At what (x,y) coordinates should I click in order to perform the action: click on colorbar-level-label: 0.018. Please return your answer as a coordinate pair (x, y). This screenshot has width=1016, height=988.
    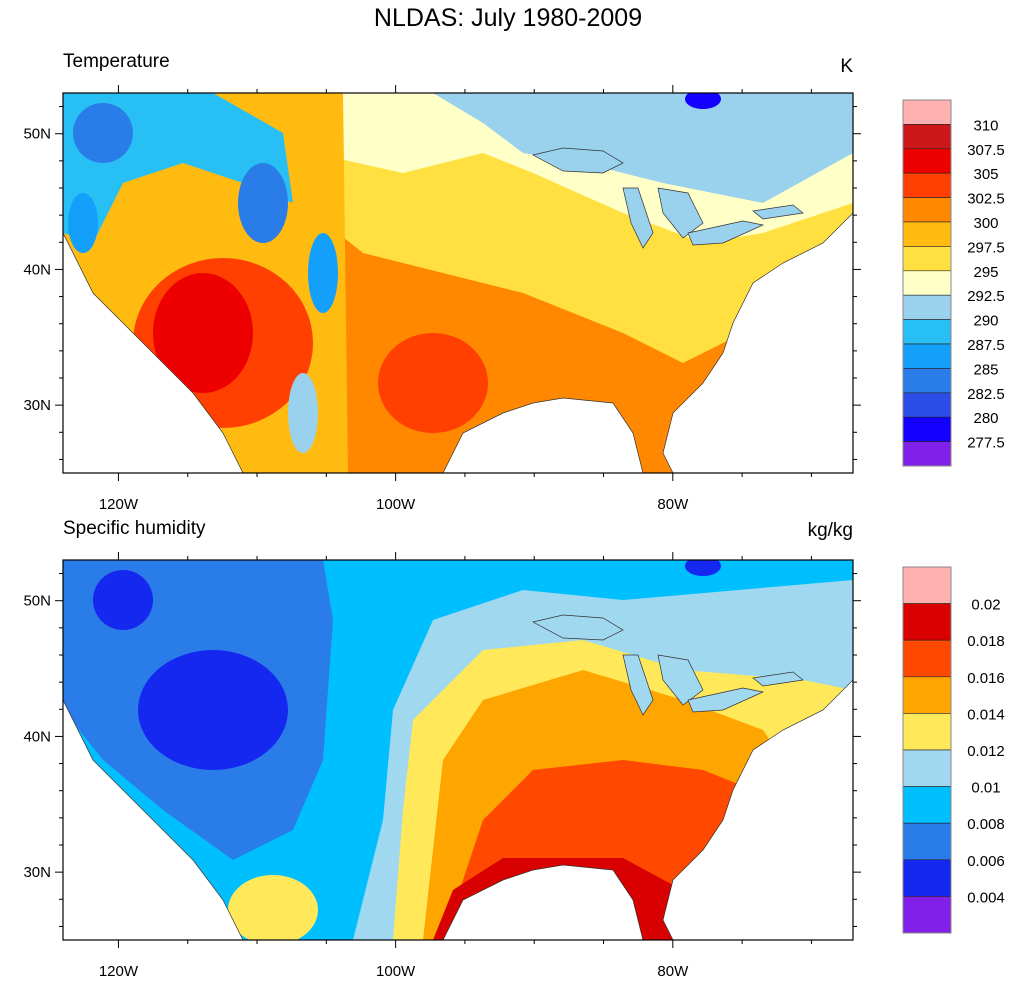
    Looking at the image, I should click on (986, 641).